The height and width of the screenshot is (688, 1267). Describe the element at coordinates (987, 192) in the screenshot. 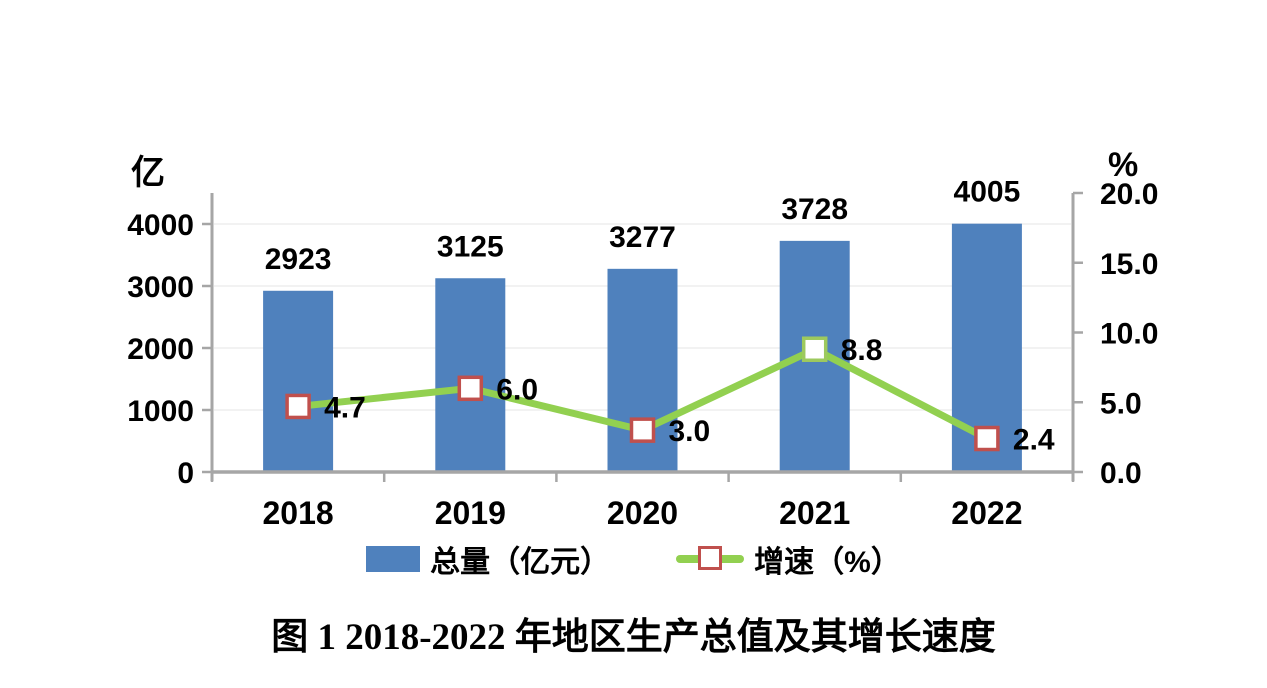

I see `bar-value-label: 4005` at that location.